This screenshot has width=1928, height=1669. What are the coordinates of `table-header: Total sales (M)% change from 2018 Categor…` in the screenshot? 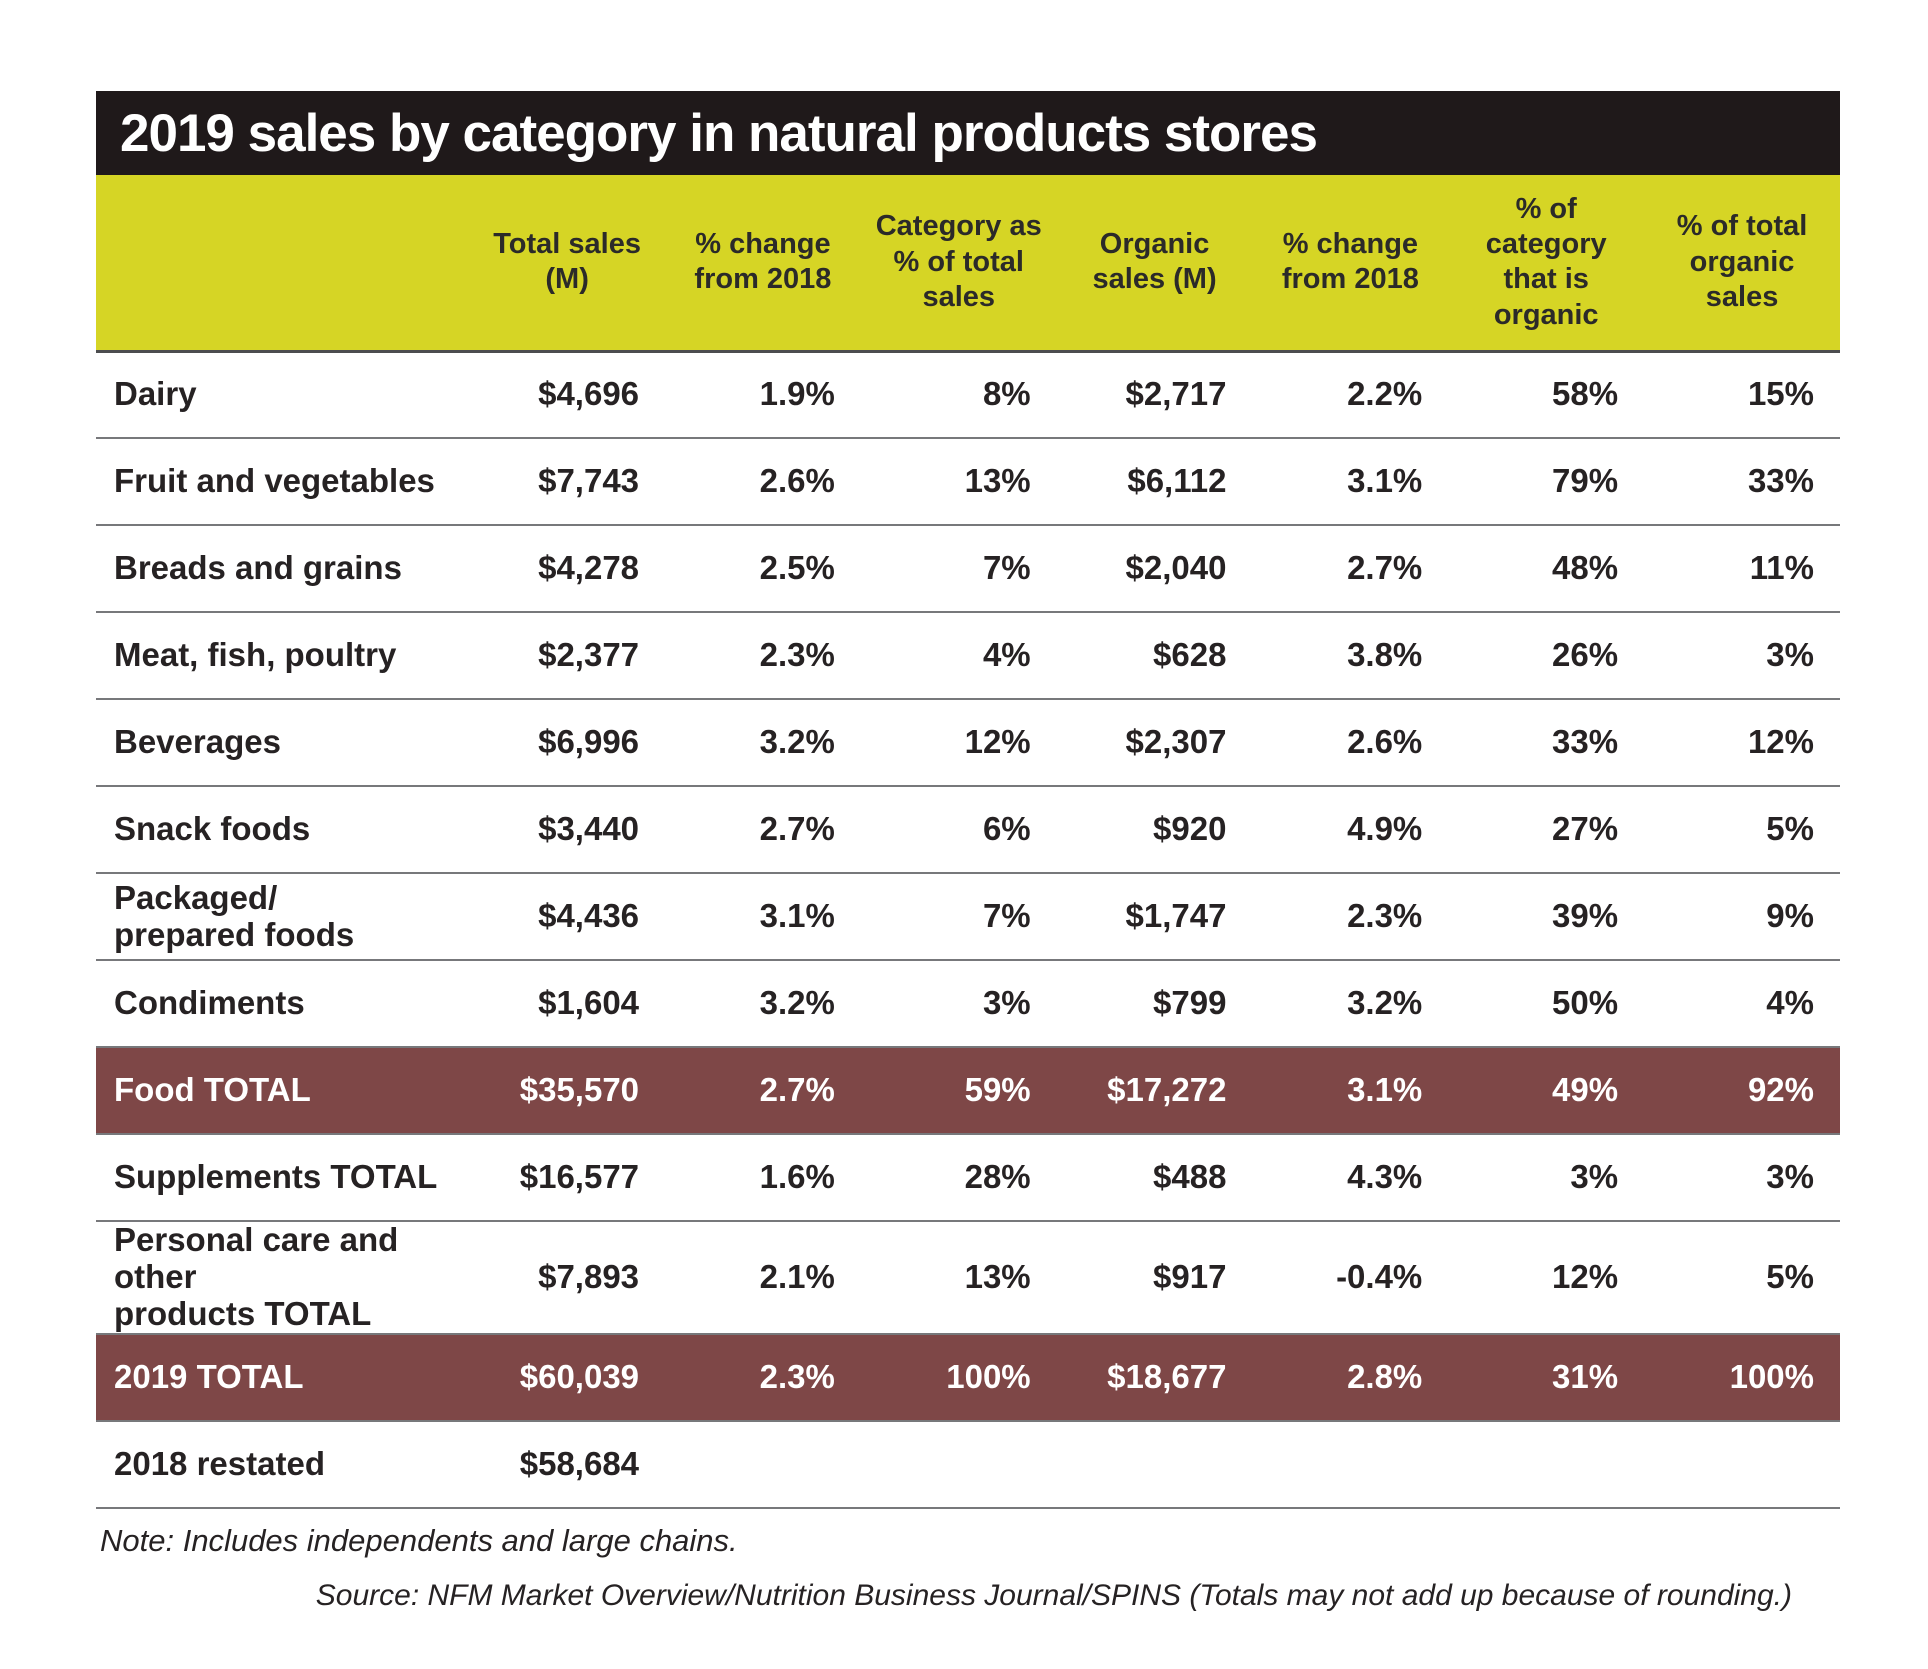 It's located at (968, 264).